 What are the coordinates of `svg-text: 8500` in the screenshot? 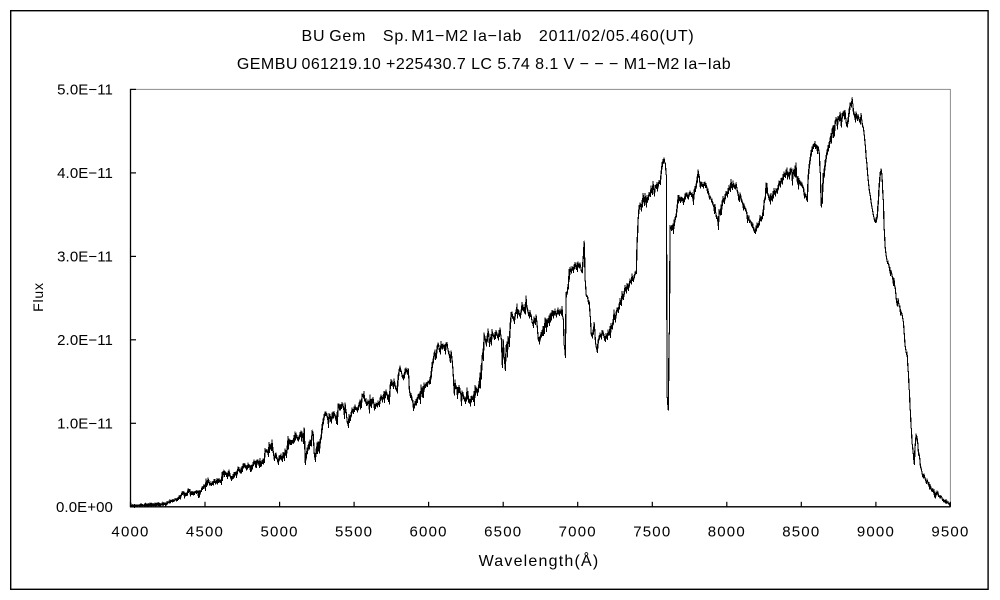 It's located at (801, 532).